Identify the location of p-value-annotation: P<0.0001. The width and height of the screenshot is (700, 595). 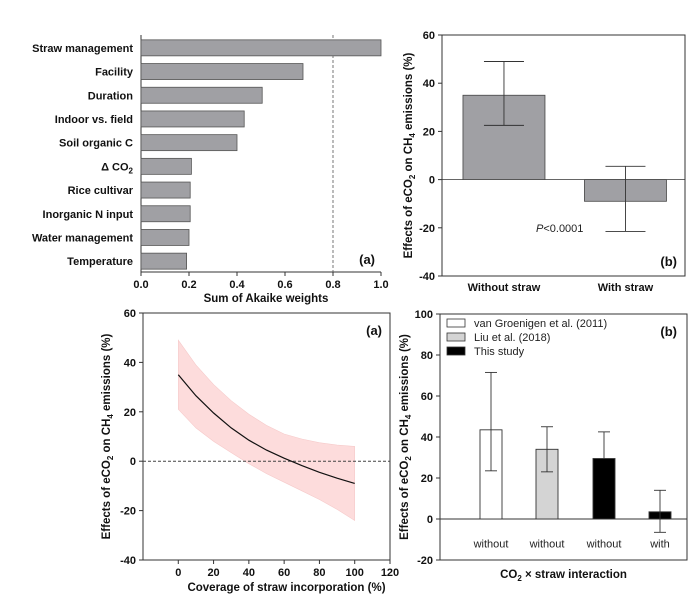
(559, 229).